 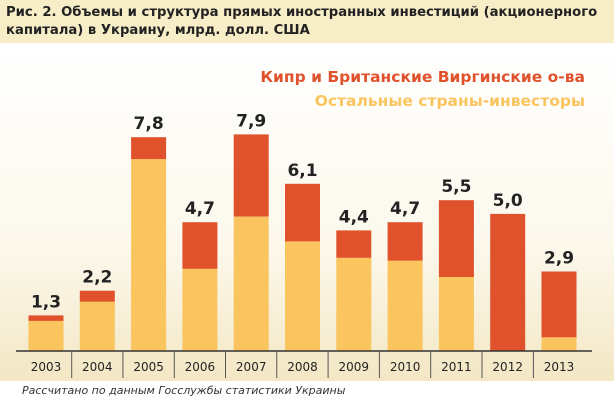 What do you see at coordinates (200, 367) in the screenshot?
I see `x-tick-label-2006: 2006` at bounding box center [200, 367].